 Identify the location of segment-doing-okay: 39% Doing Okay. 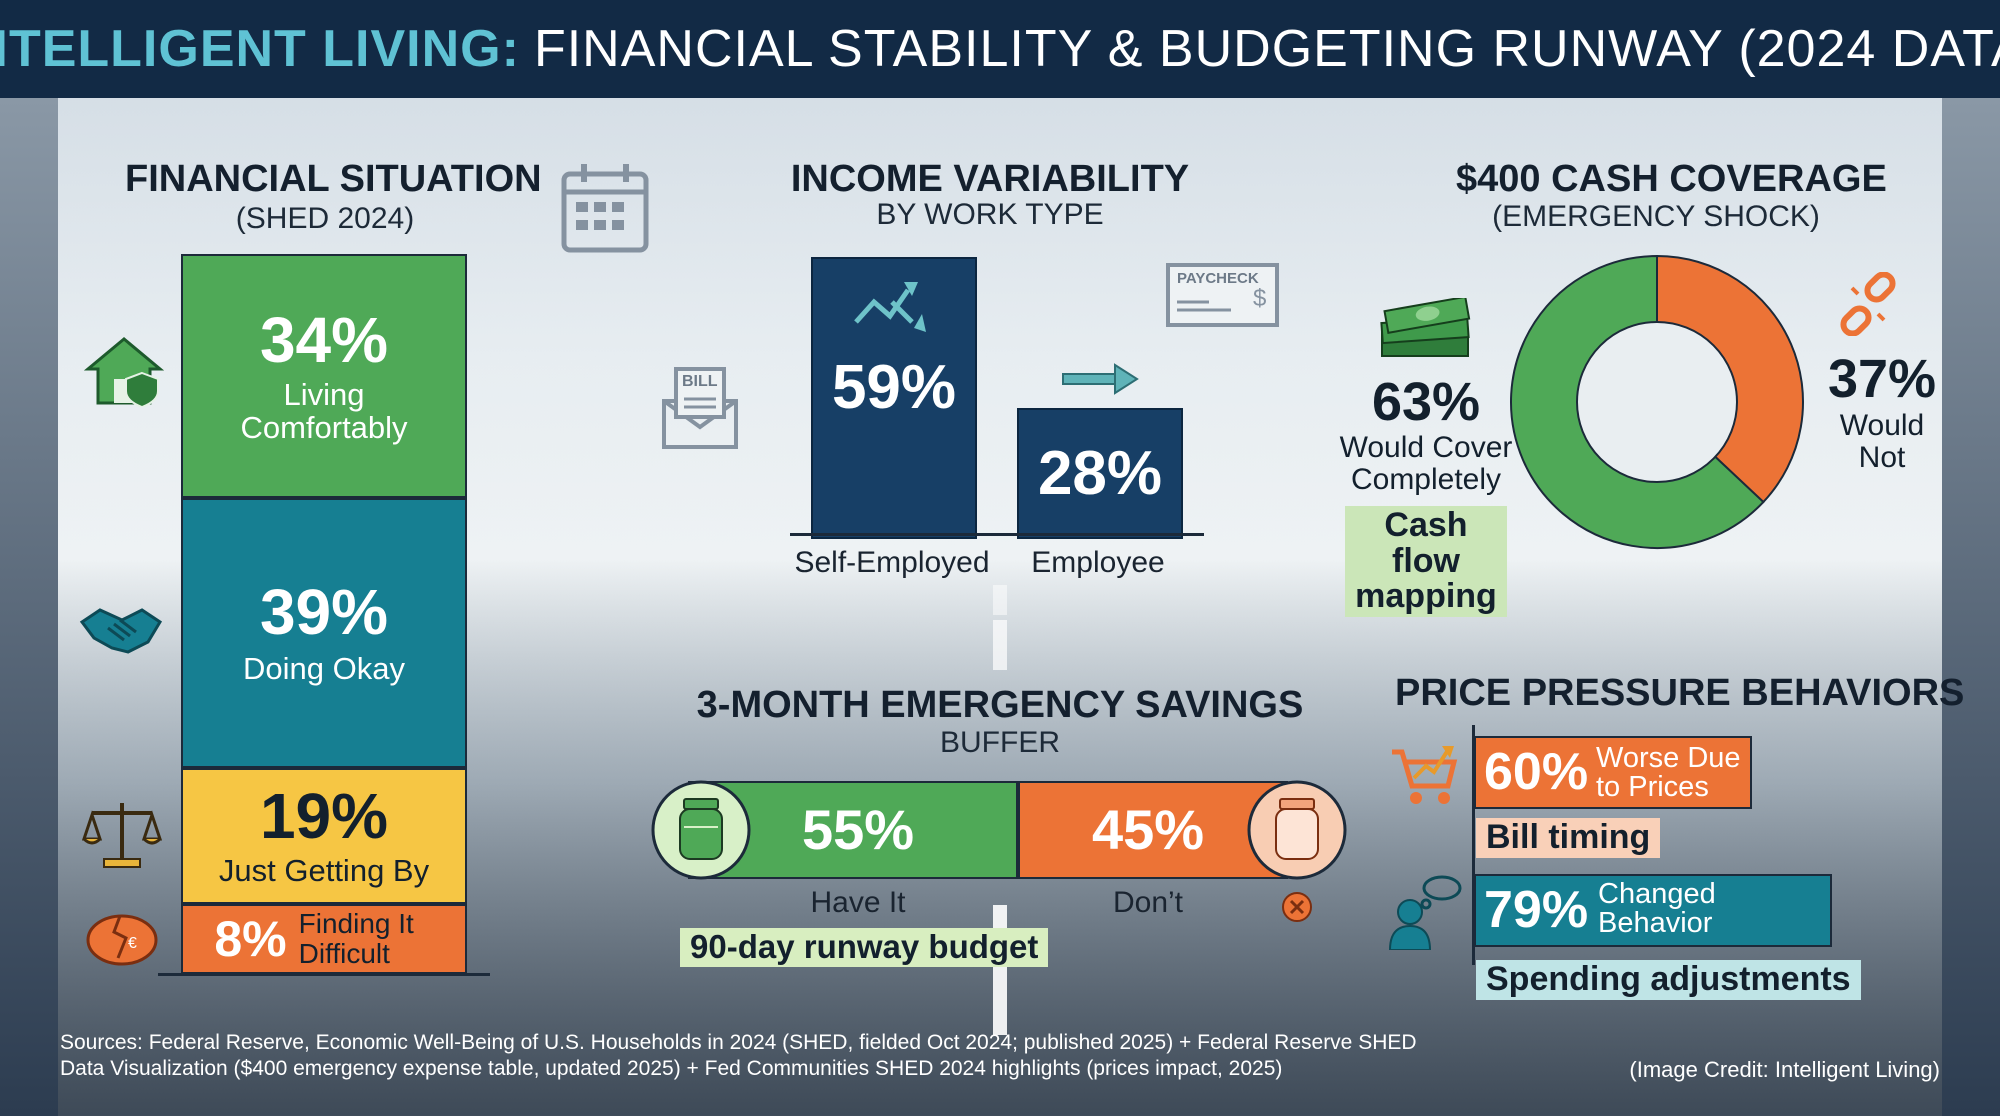
(324, 633).